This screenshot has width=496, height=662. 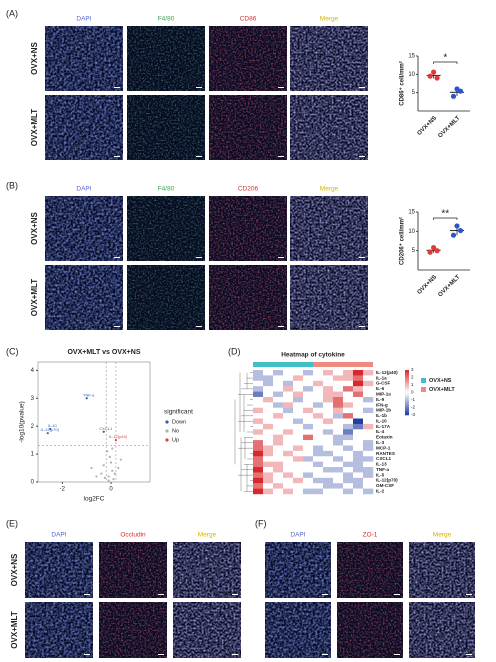 What do you see at coordinates (412, 392) in the screenshot?
I see `colorbar-label: 0` at bounding box center [412, 392].